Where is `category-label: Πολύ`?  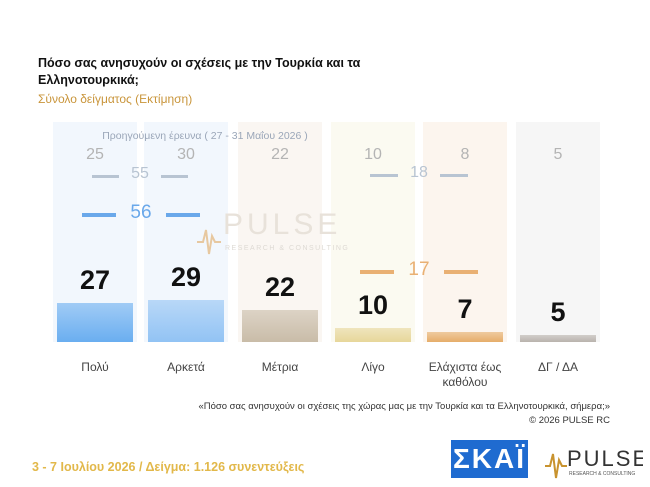
category-label: Πολύ is located at coordinates (95, 367).